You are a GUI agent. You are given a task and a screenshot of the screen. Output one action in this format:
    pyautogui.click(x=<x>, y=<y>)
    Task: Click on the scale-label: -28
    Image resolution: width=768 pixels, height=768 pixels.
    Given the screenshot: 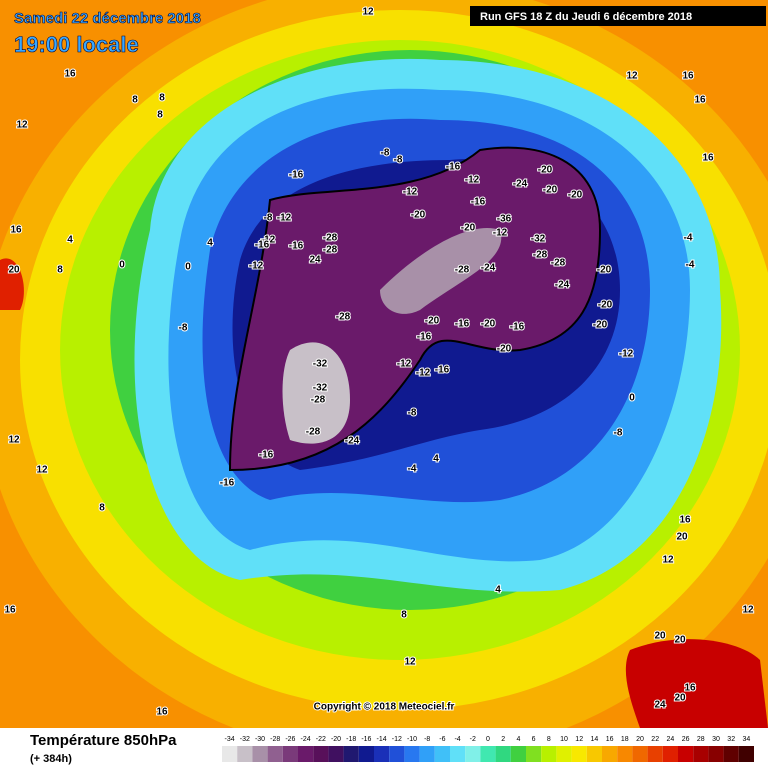 What is the action you would take?
    pyautogui.click(x=275, y=739)
    